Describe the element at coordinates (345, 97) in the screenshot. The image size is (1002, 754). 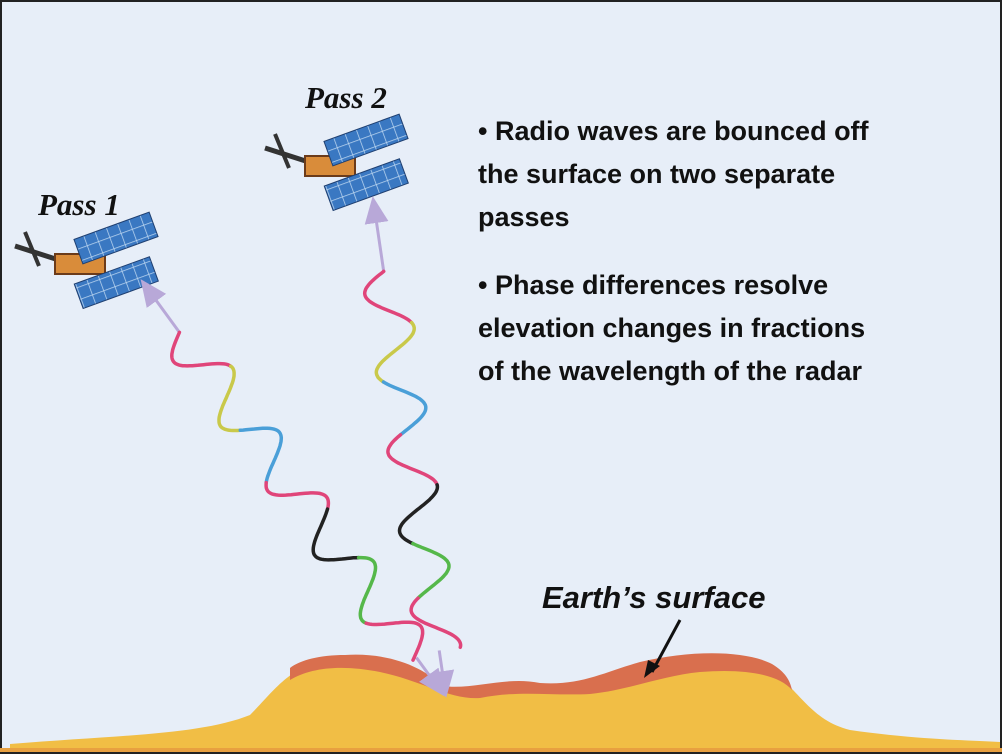
I see `pass-label: Pass 2` at that location.